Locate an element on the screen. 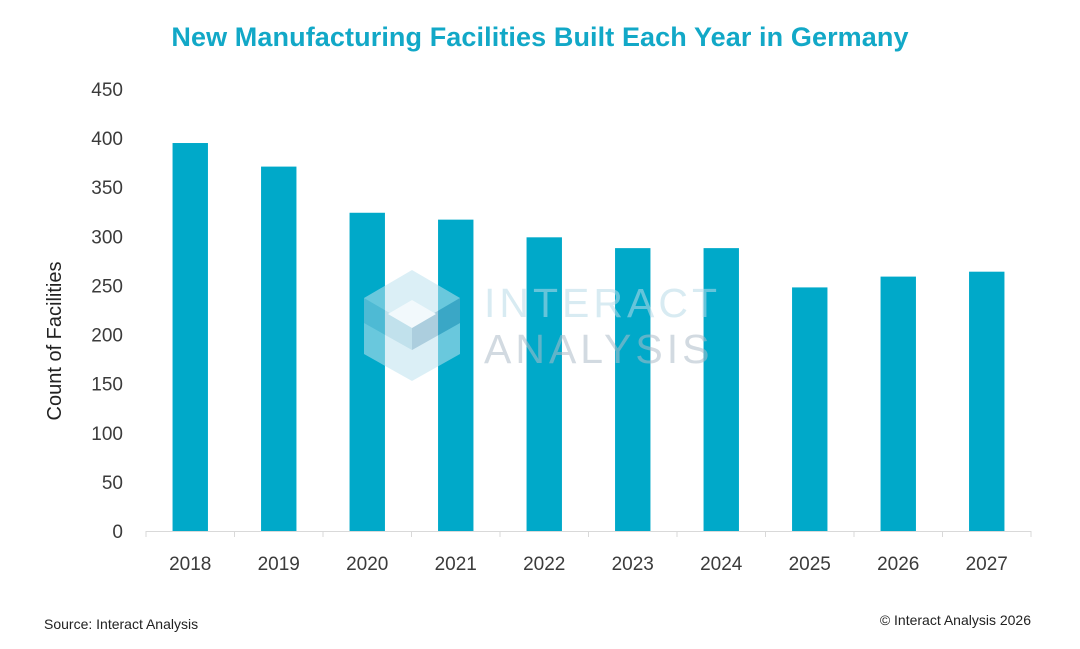 This screenshot has width=1080, height=649. y-tick-label: 450 is located at coordinates (107, 90).